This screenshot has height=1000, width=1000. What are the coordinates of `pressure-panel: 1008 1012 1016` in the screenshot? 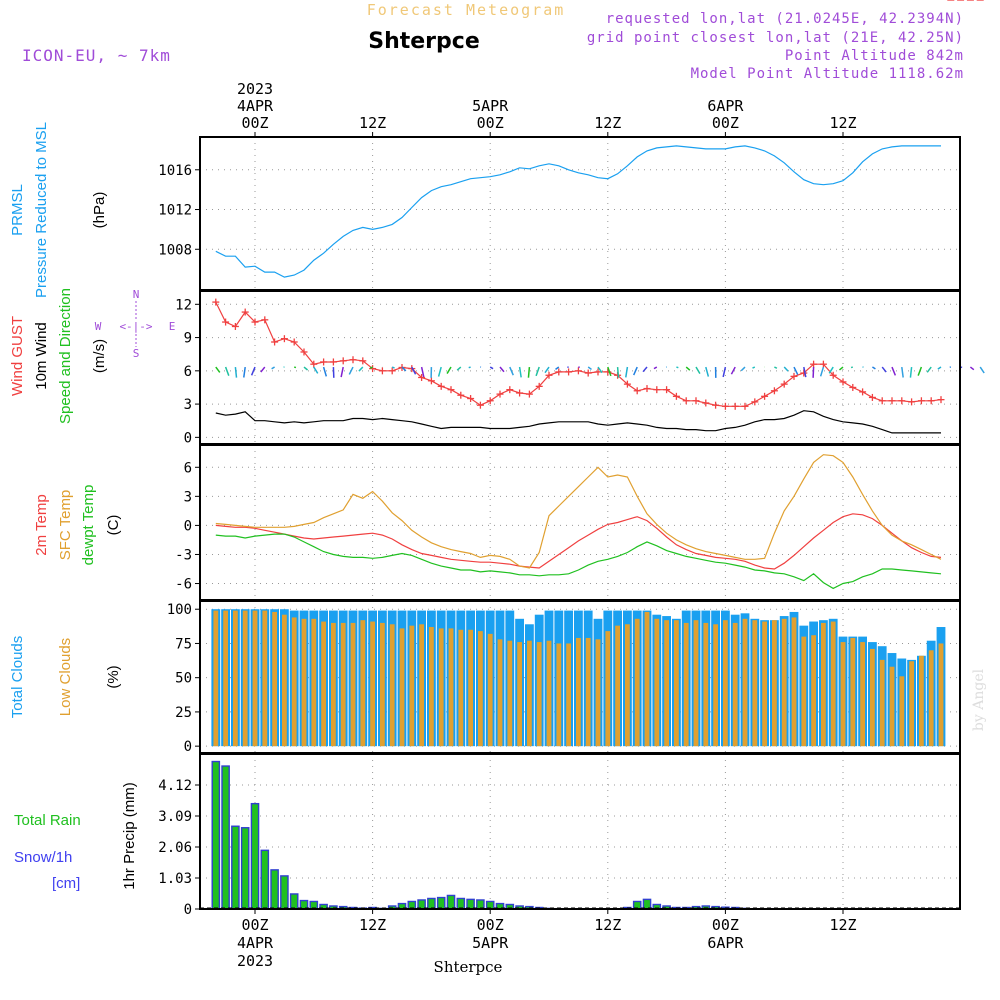 It's located at (559, 213).